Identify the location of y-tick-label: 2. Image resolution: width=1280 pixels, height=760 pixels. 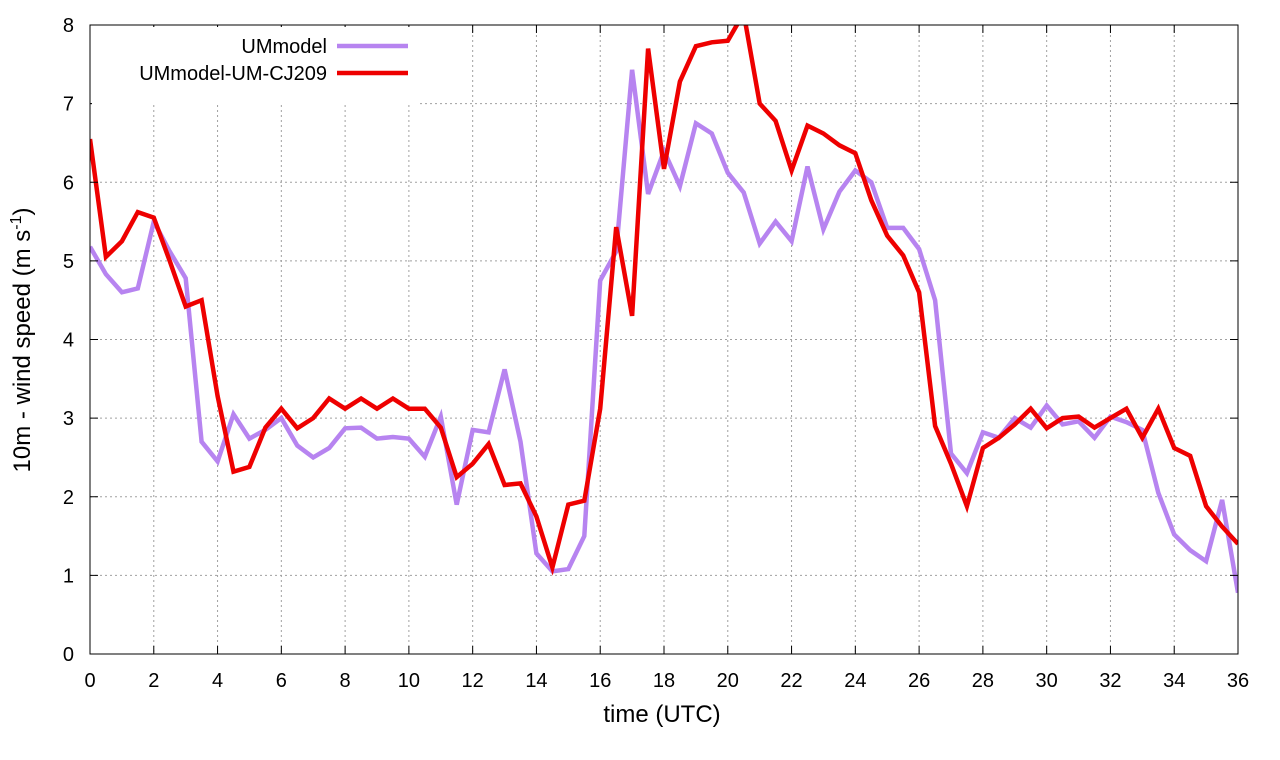
(68, 498).